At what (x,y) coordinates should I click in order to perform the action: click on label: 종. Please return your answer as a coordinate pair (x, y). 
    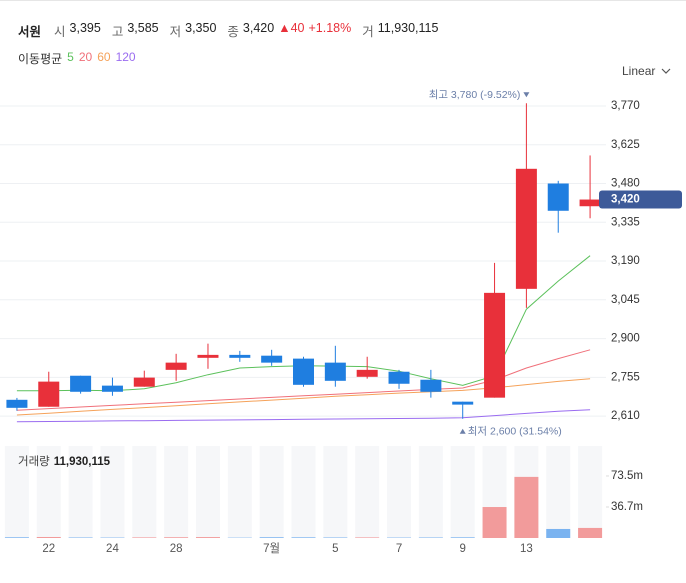
    Looking at the image, I should click on (233, 32).